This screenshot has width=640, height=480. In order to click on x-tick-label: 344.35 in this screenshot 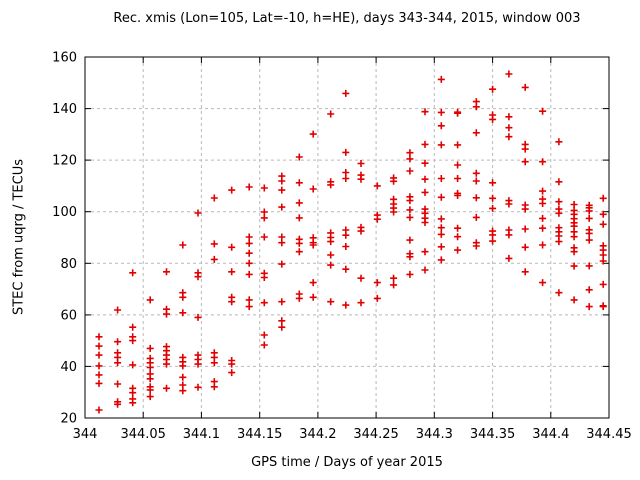, I will do `click(493, 434)`.